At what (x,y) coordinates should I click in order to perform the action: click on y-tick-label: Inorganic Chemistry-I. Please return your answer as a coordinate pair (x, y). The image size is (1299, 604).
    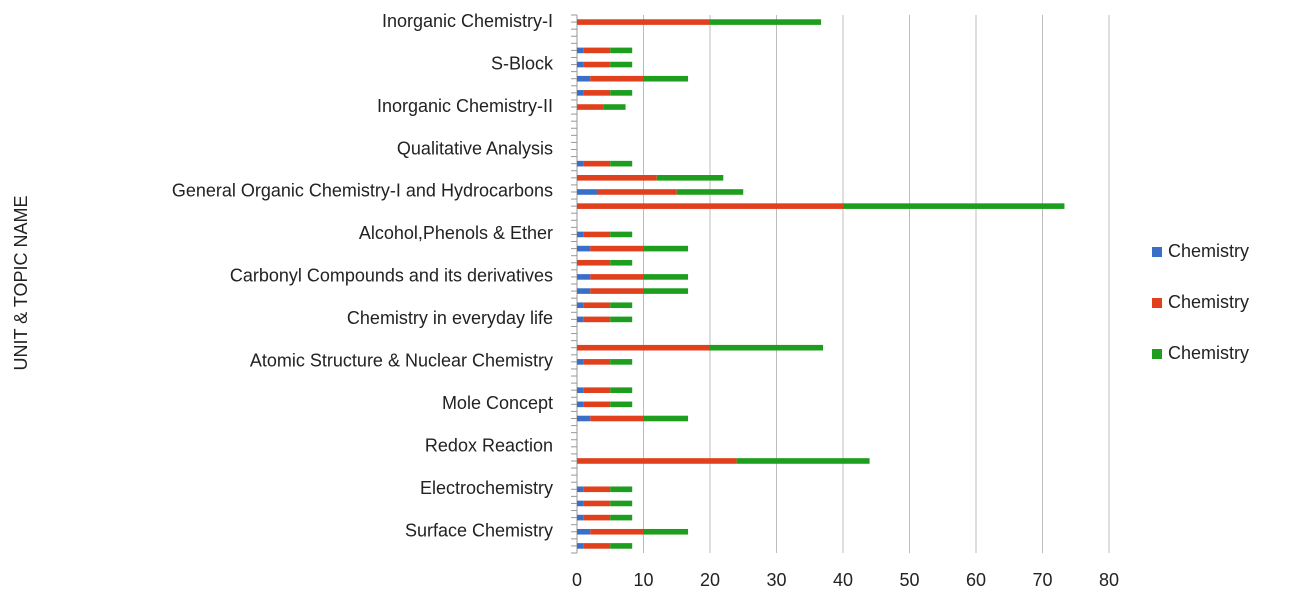
    Looking at the image, I should click on (467, 21).